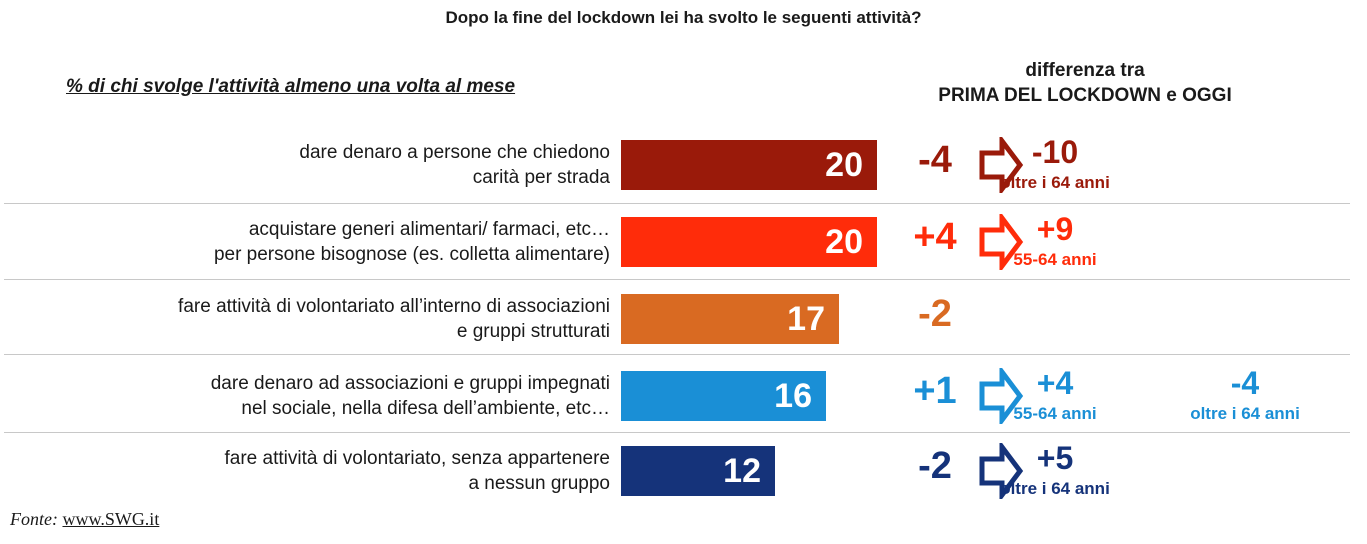 The width and height of the screenshot is (1367, 544). Describe the element at coordinates (34, 519) in the screenshot. I see `source-label: Fonte:` at that location.